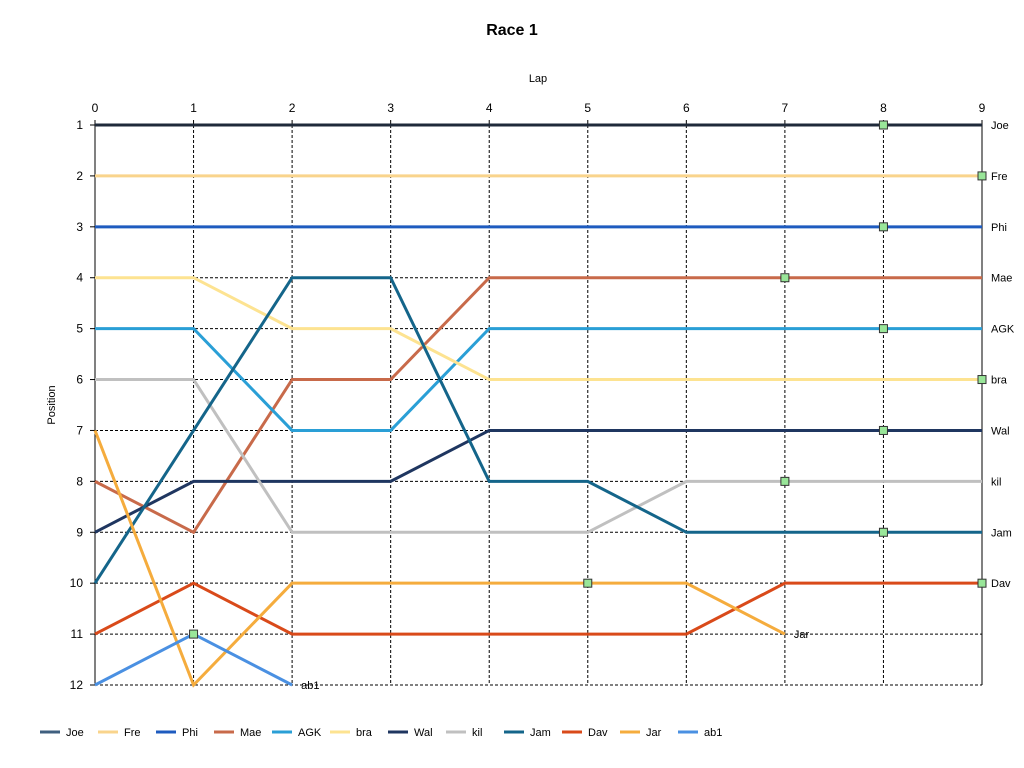 The height and width of the screenshot is (768, 1024). Describe the element at coordinates (540, 733) in the screenshot. I see `legend-label-jam: Jam` at that location.